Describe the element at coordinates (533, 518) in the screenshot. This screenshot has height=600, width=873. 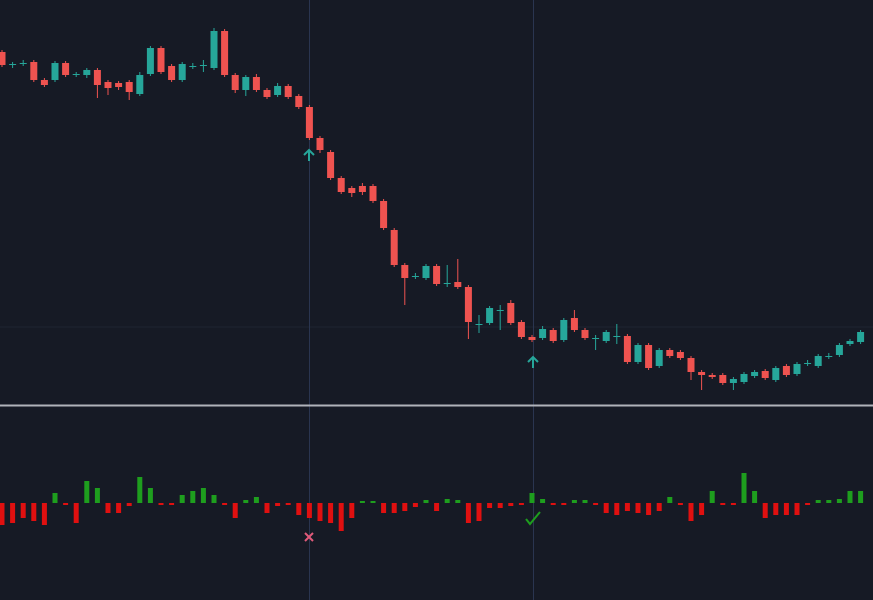
I see `check-icon` at that location.